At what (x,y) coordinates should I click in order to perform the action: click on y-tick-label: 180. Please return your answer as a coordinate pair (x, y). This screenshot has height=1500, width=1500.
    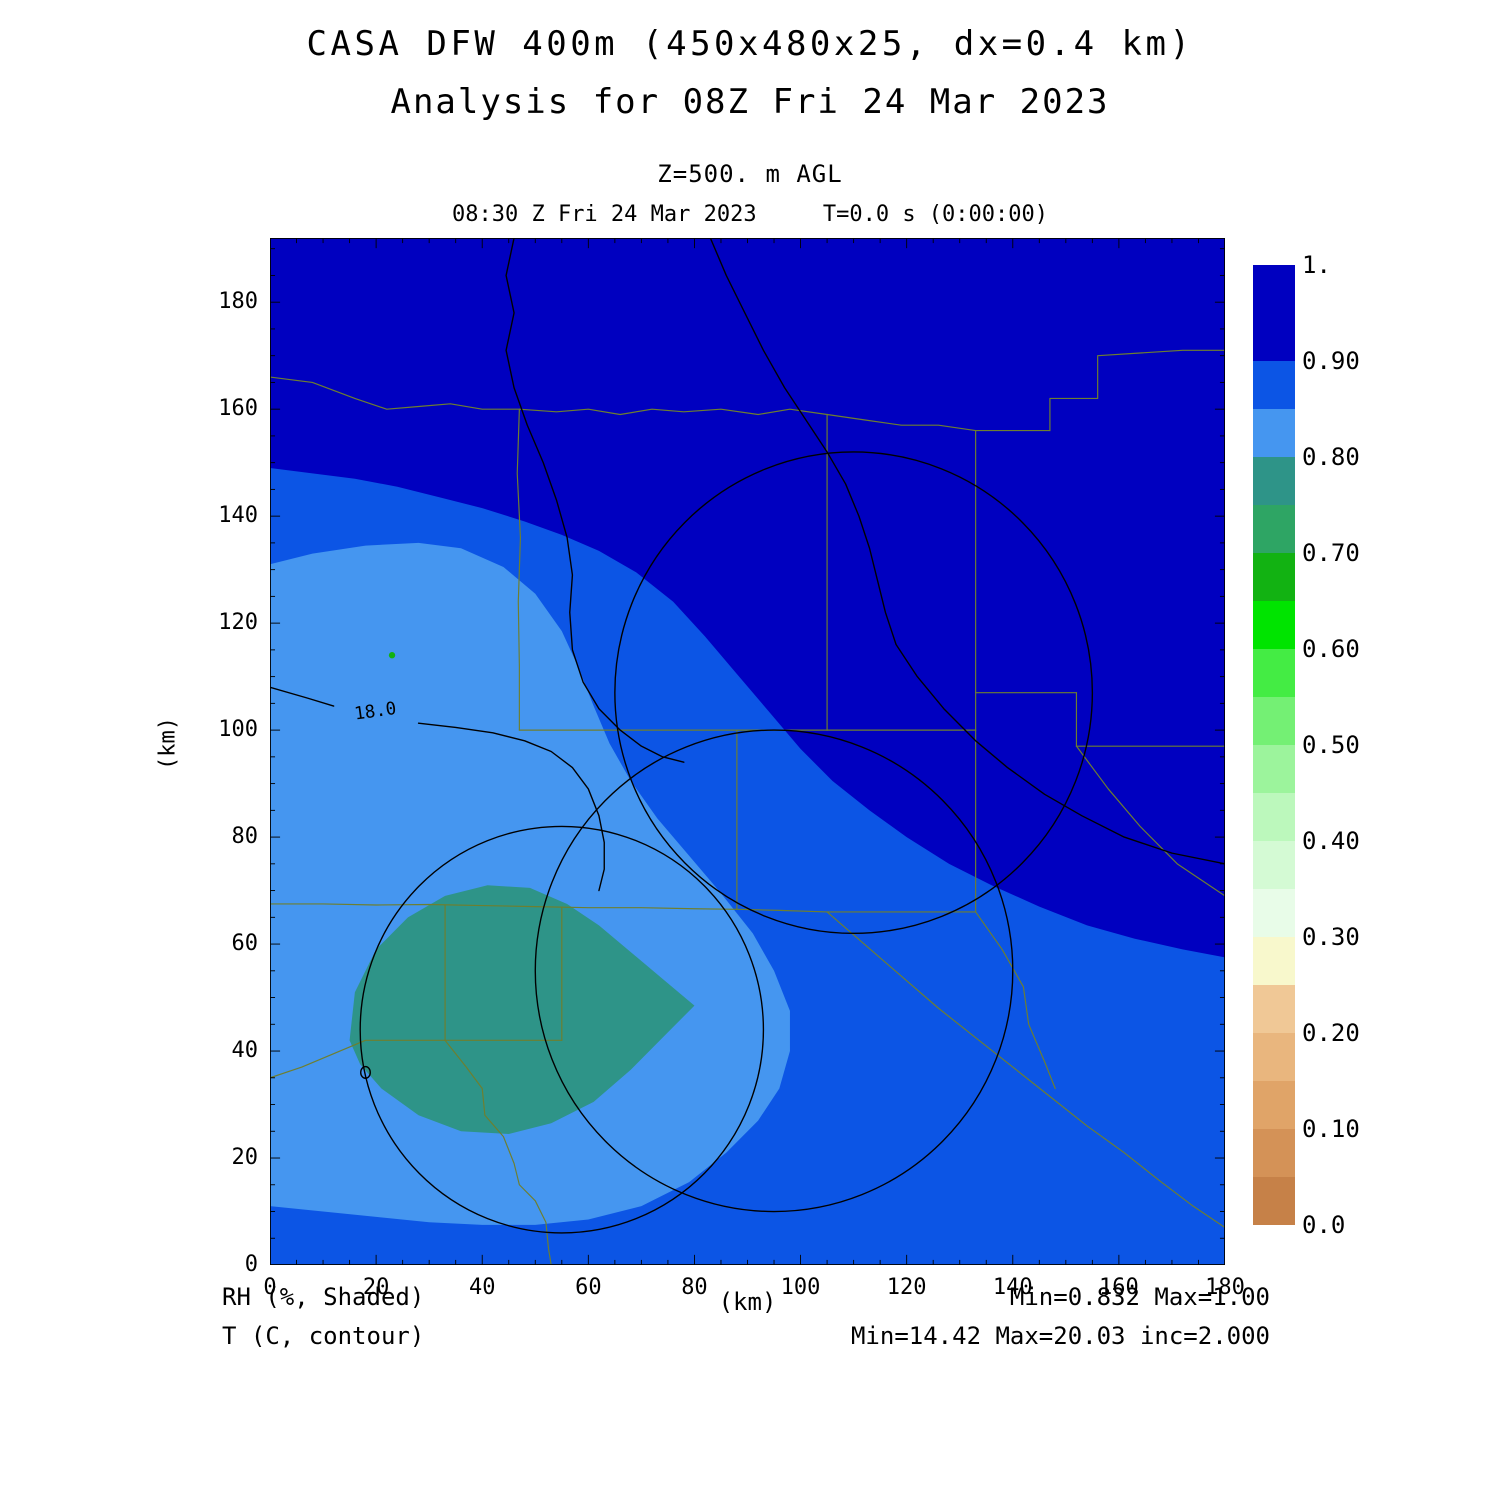
    Looking at the image, I should click on (238, 302).